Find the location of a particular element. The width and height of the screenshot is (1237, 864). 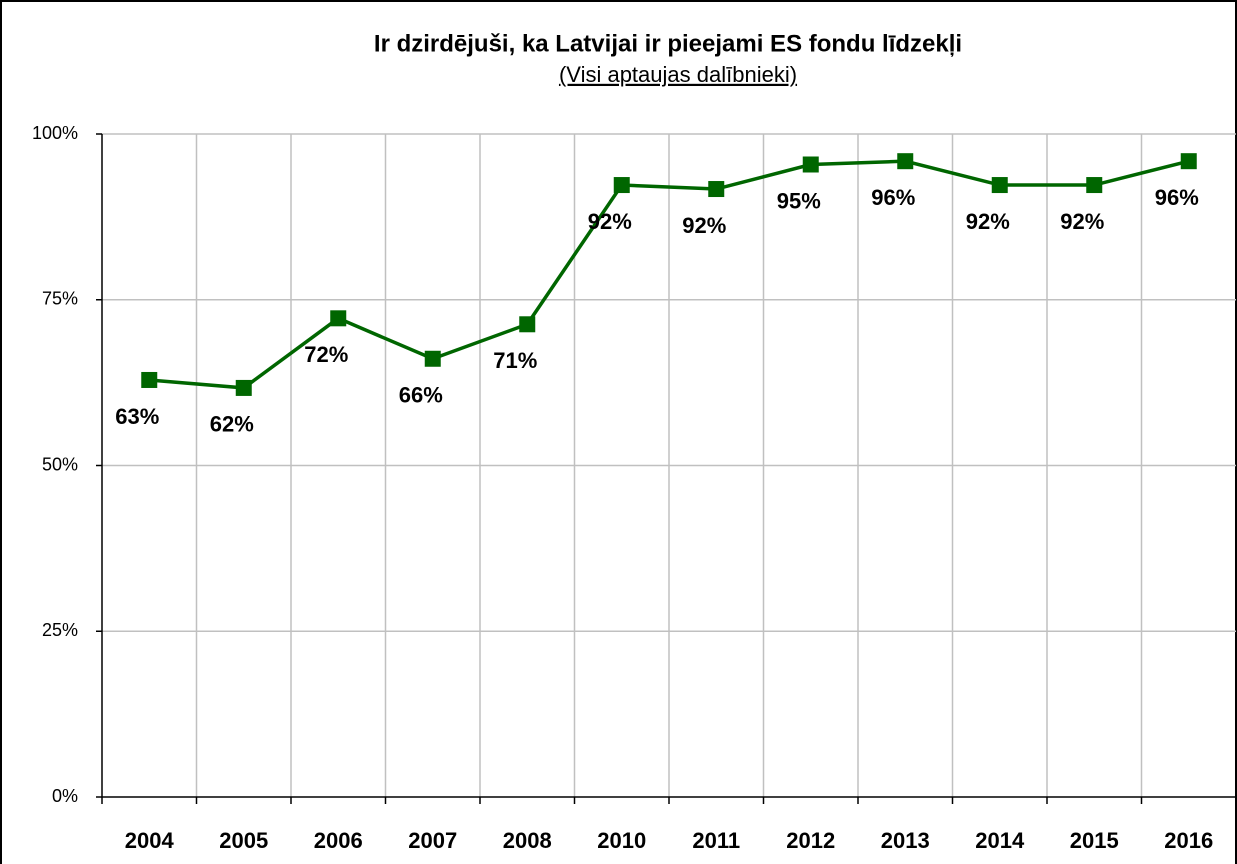

y-tick-label: 50% is located at coordinates (60, 464).